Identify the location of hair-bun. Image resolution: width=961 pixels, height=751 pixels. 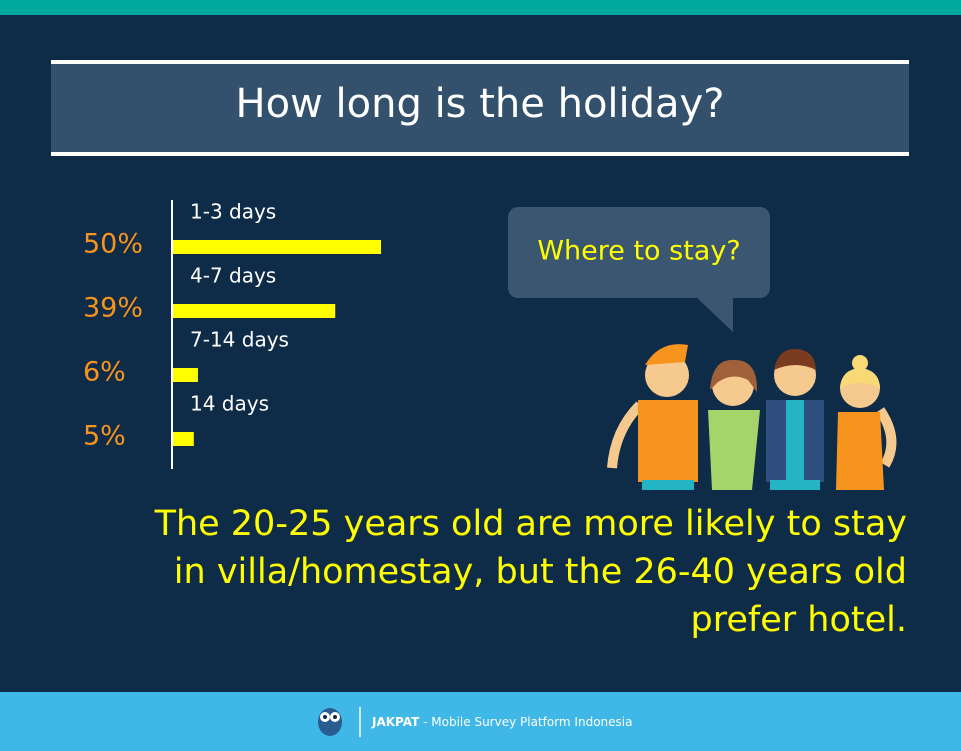
(860, 363).